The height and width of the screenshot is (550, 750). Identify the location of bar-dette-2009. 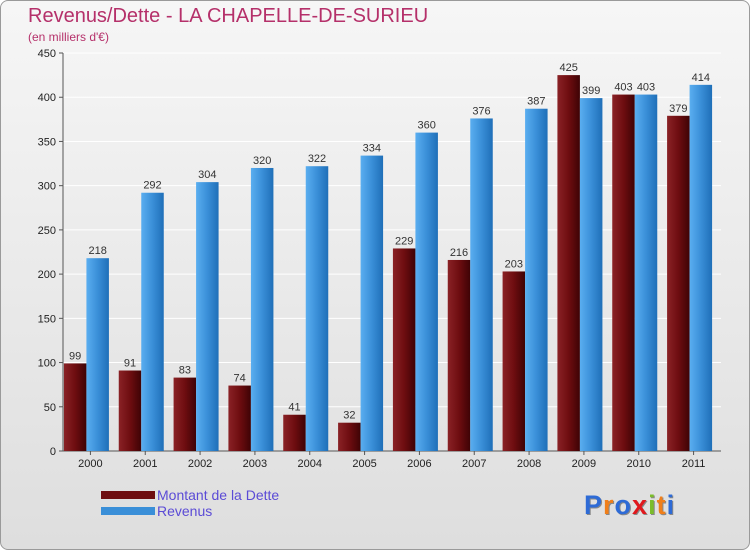
(568, 263).